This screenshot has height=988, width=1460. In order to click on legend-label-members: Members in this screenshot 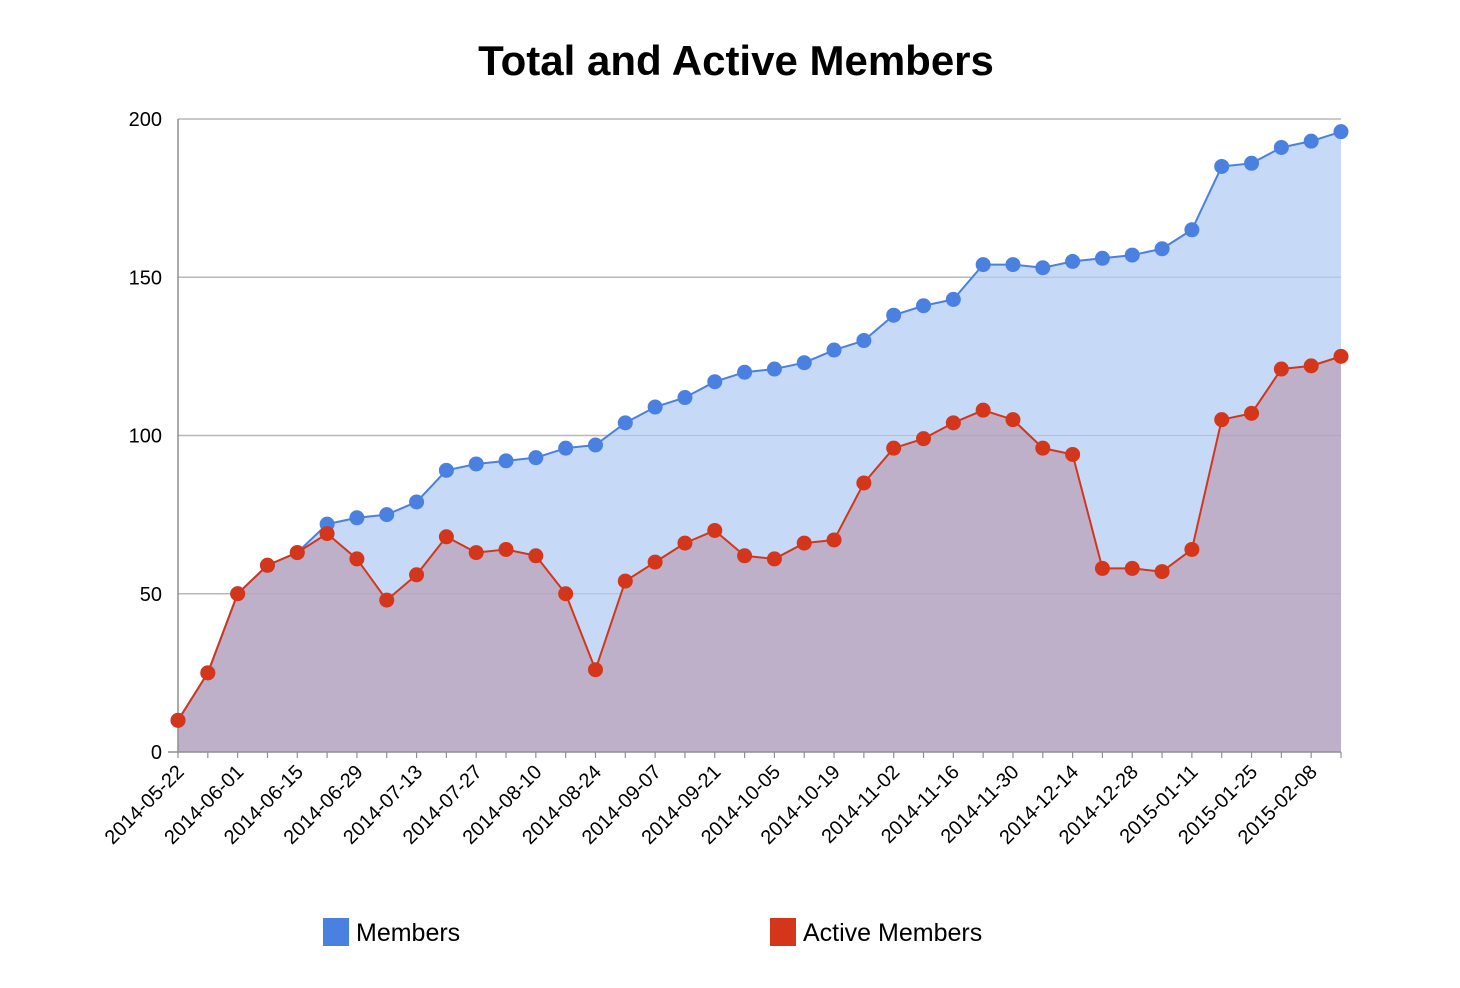, I will do `click(408, 933)`.